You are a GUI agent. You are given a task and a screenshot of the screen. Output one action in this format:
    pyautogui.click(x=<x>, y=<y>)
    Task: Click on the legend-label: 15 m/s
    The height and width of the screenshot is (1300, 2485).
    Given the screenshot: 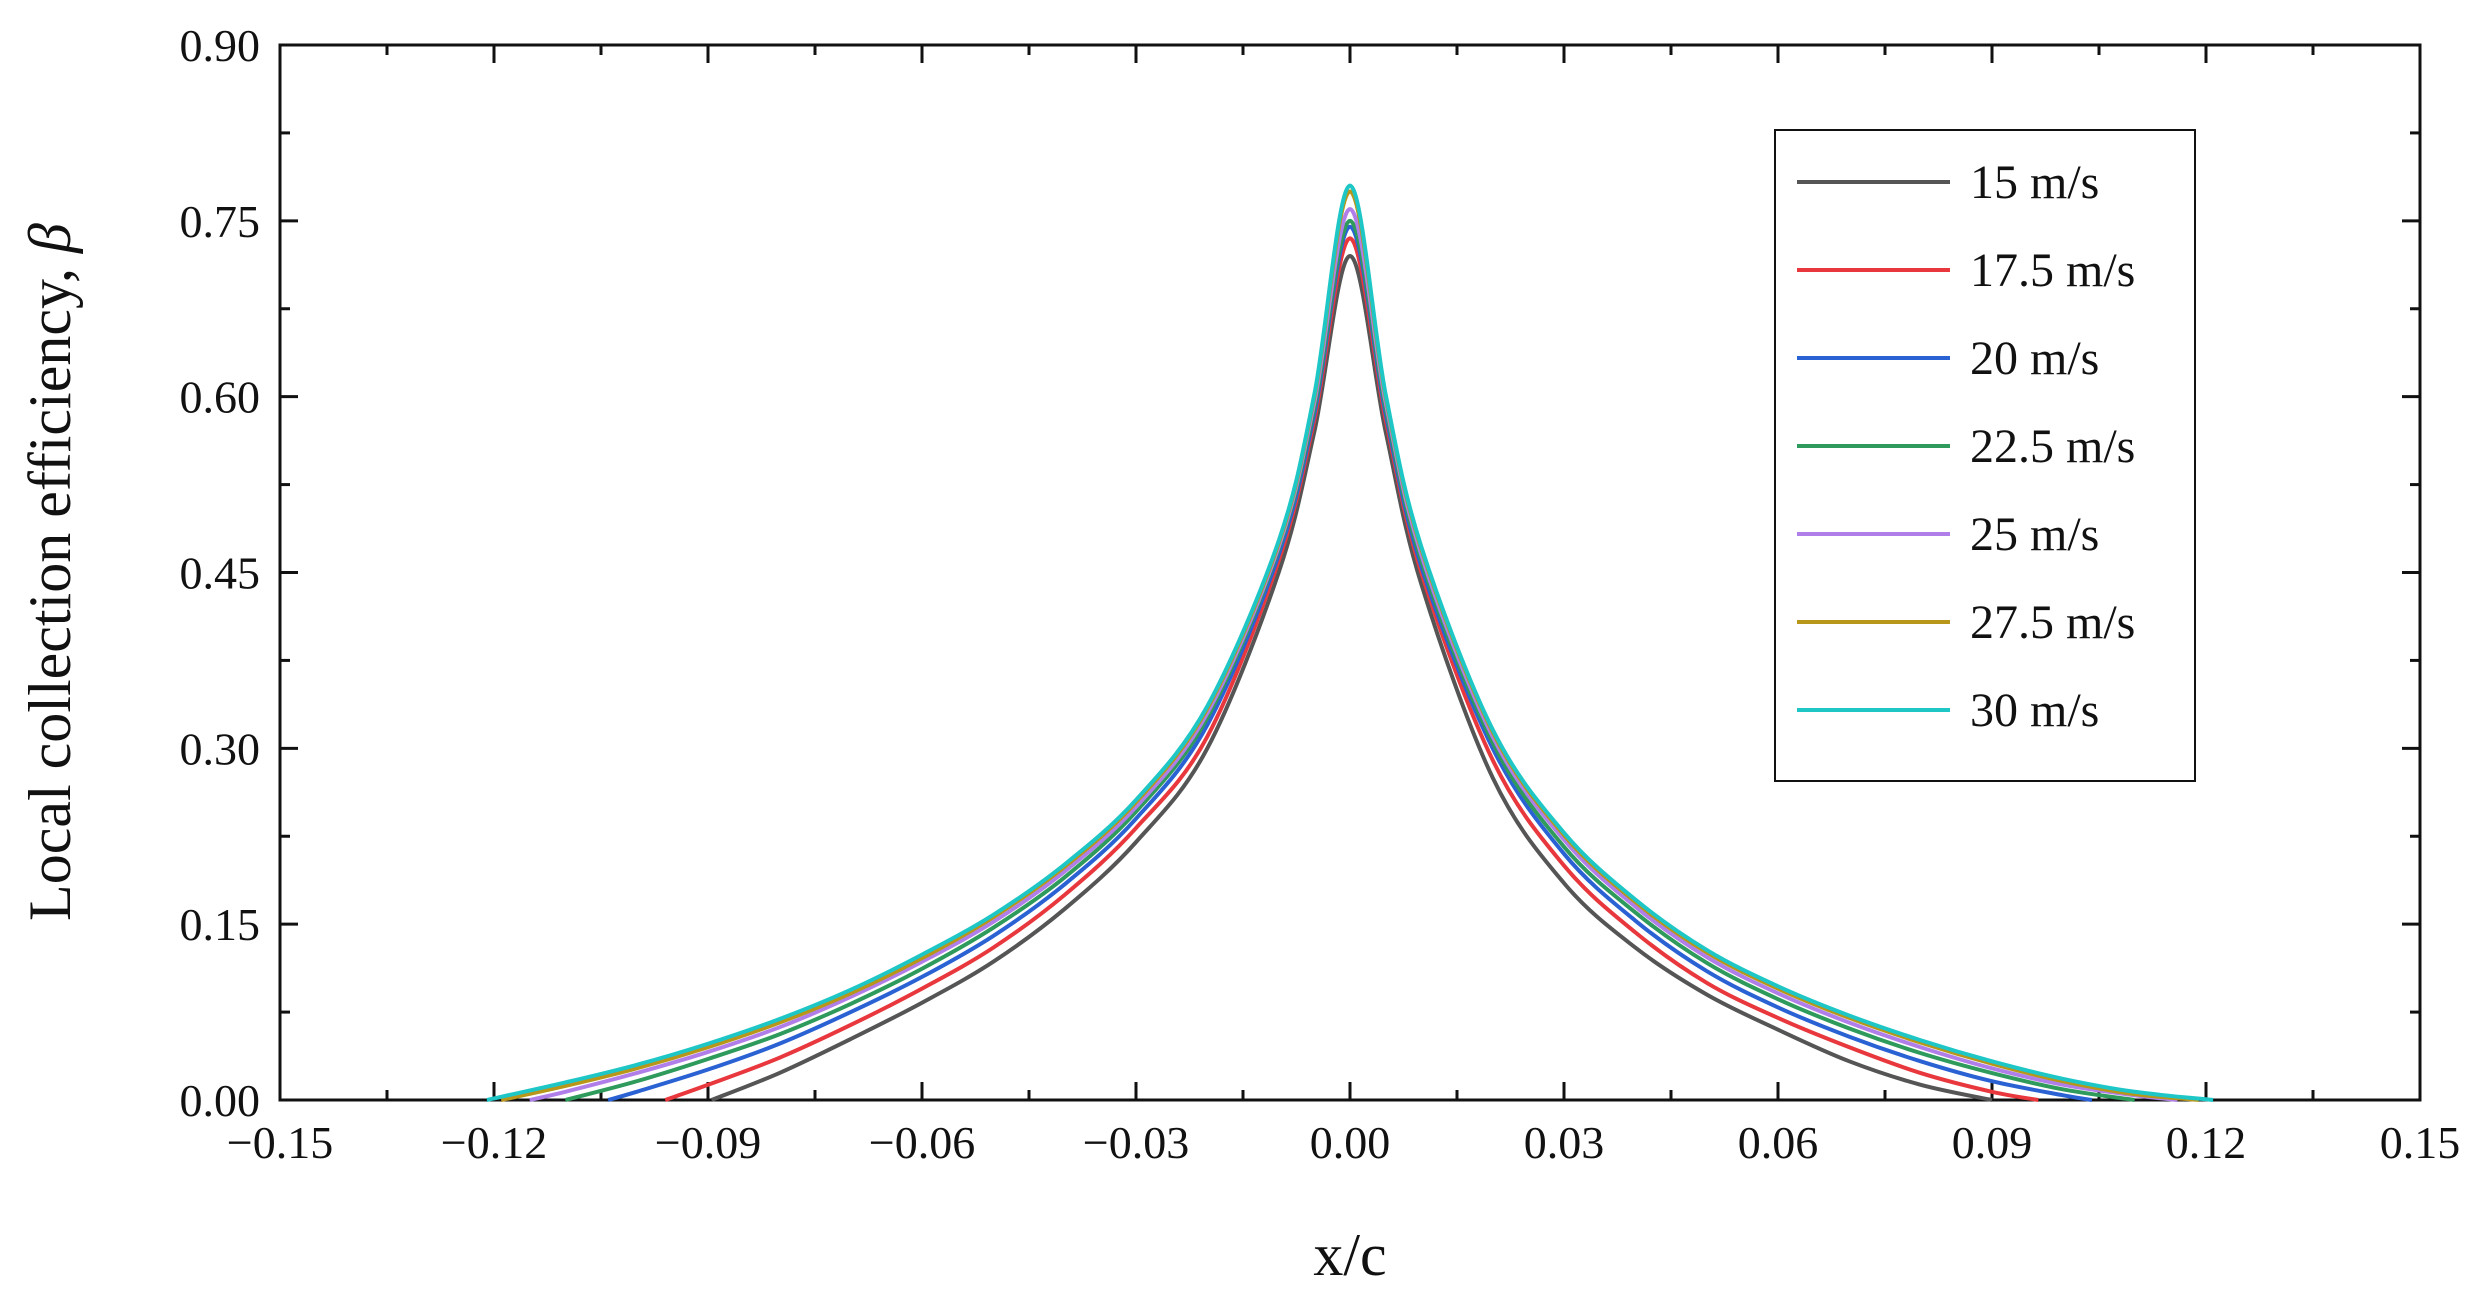 What is the action you would take?
    pyautogui.click(x=2034, y=182)
    